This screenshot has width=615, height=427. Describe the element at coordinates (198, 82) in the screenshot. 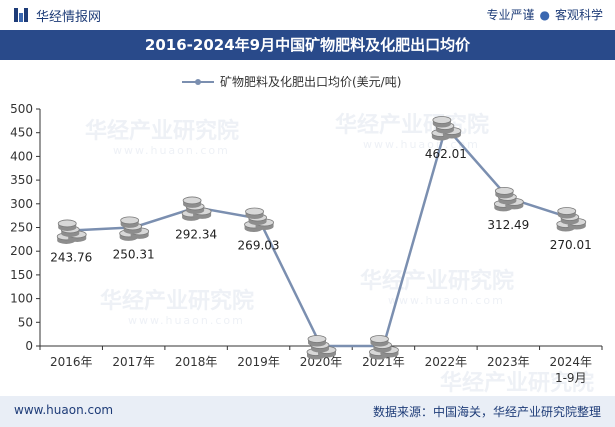

I see `legend-marker` at that location.